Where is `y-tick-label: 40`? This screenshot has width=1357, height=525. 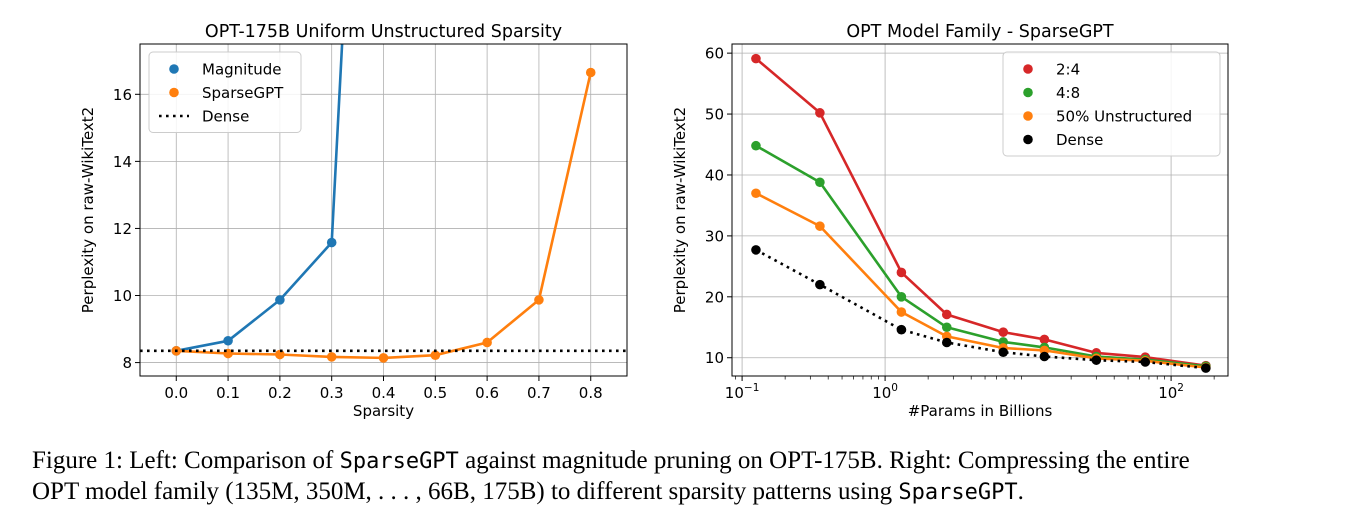 y-tick-label: 40 is located at coordinates (714, 175).